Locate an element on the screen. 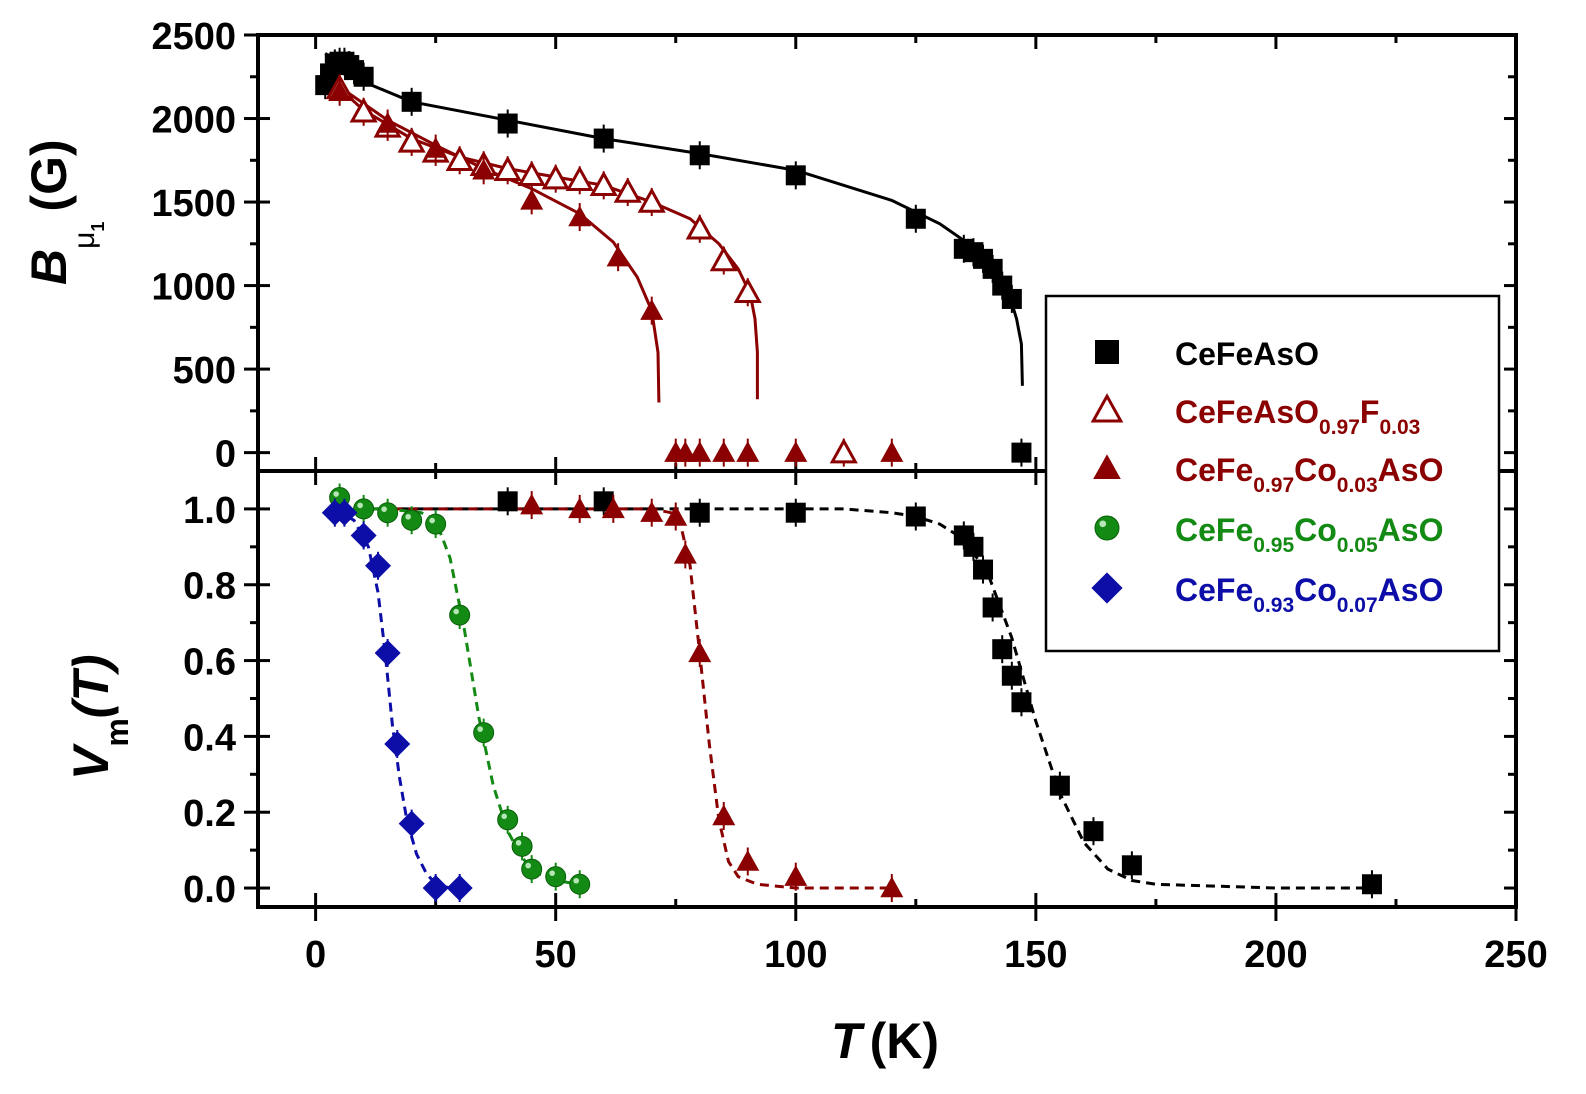 Image resolution: width=1586 pixels, height=1094 pixels. legend-label-co007: CeFe0.93Co0.07AsO is located at coordinates (1309, 594).